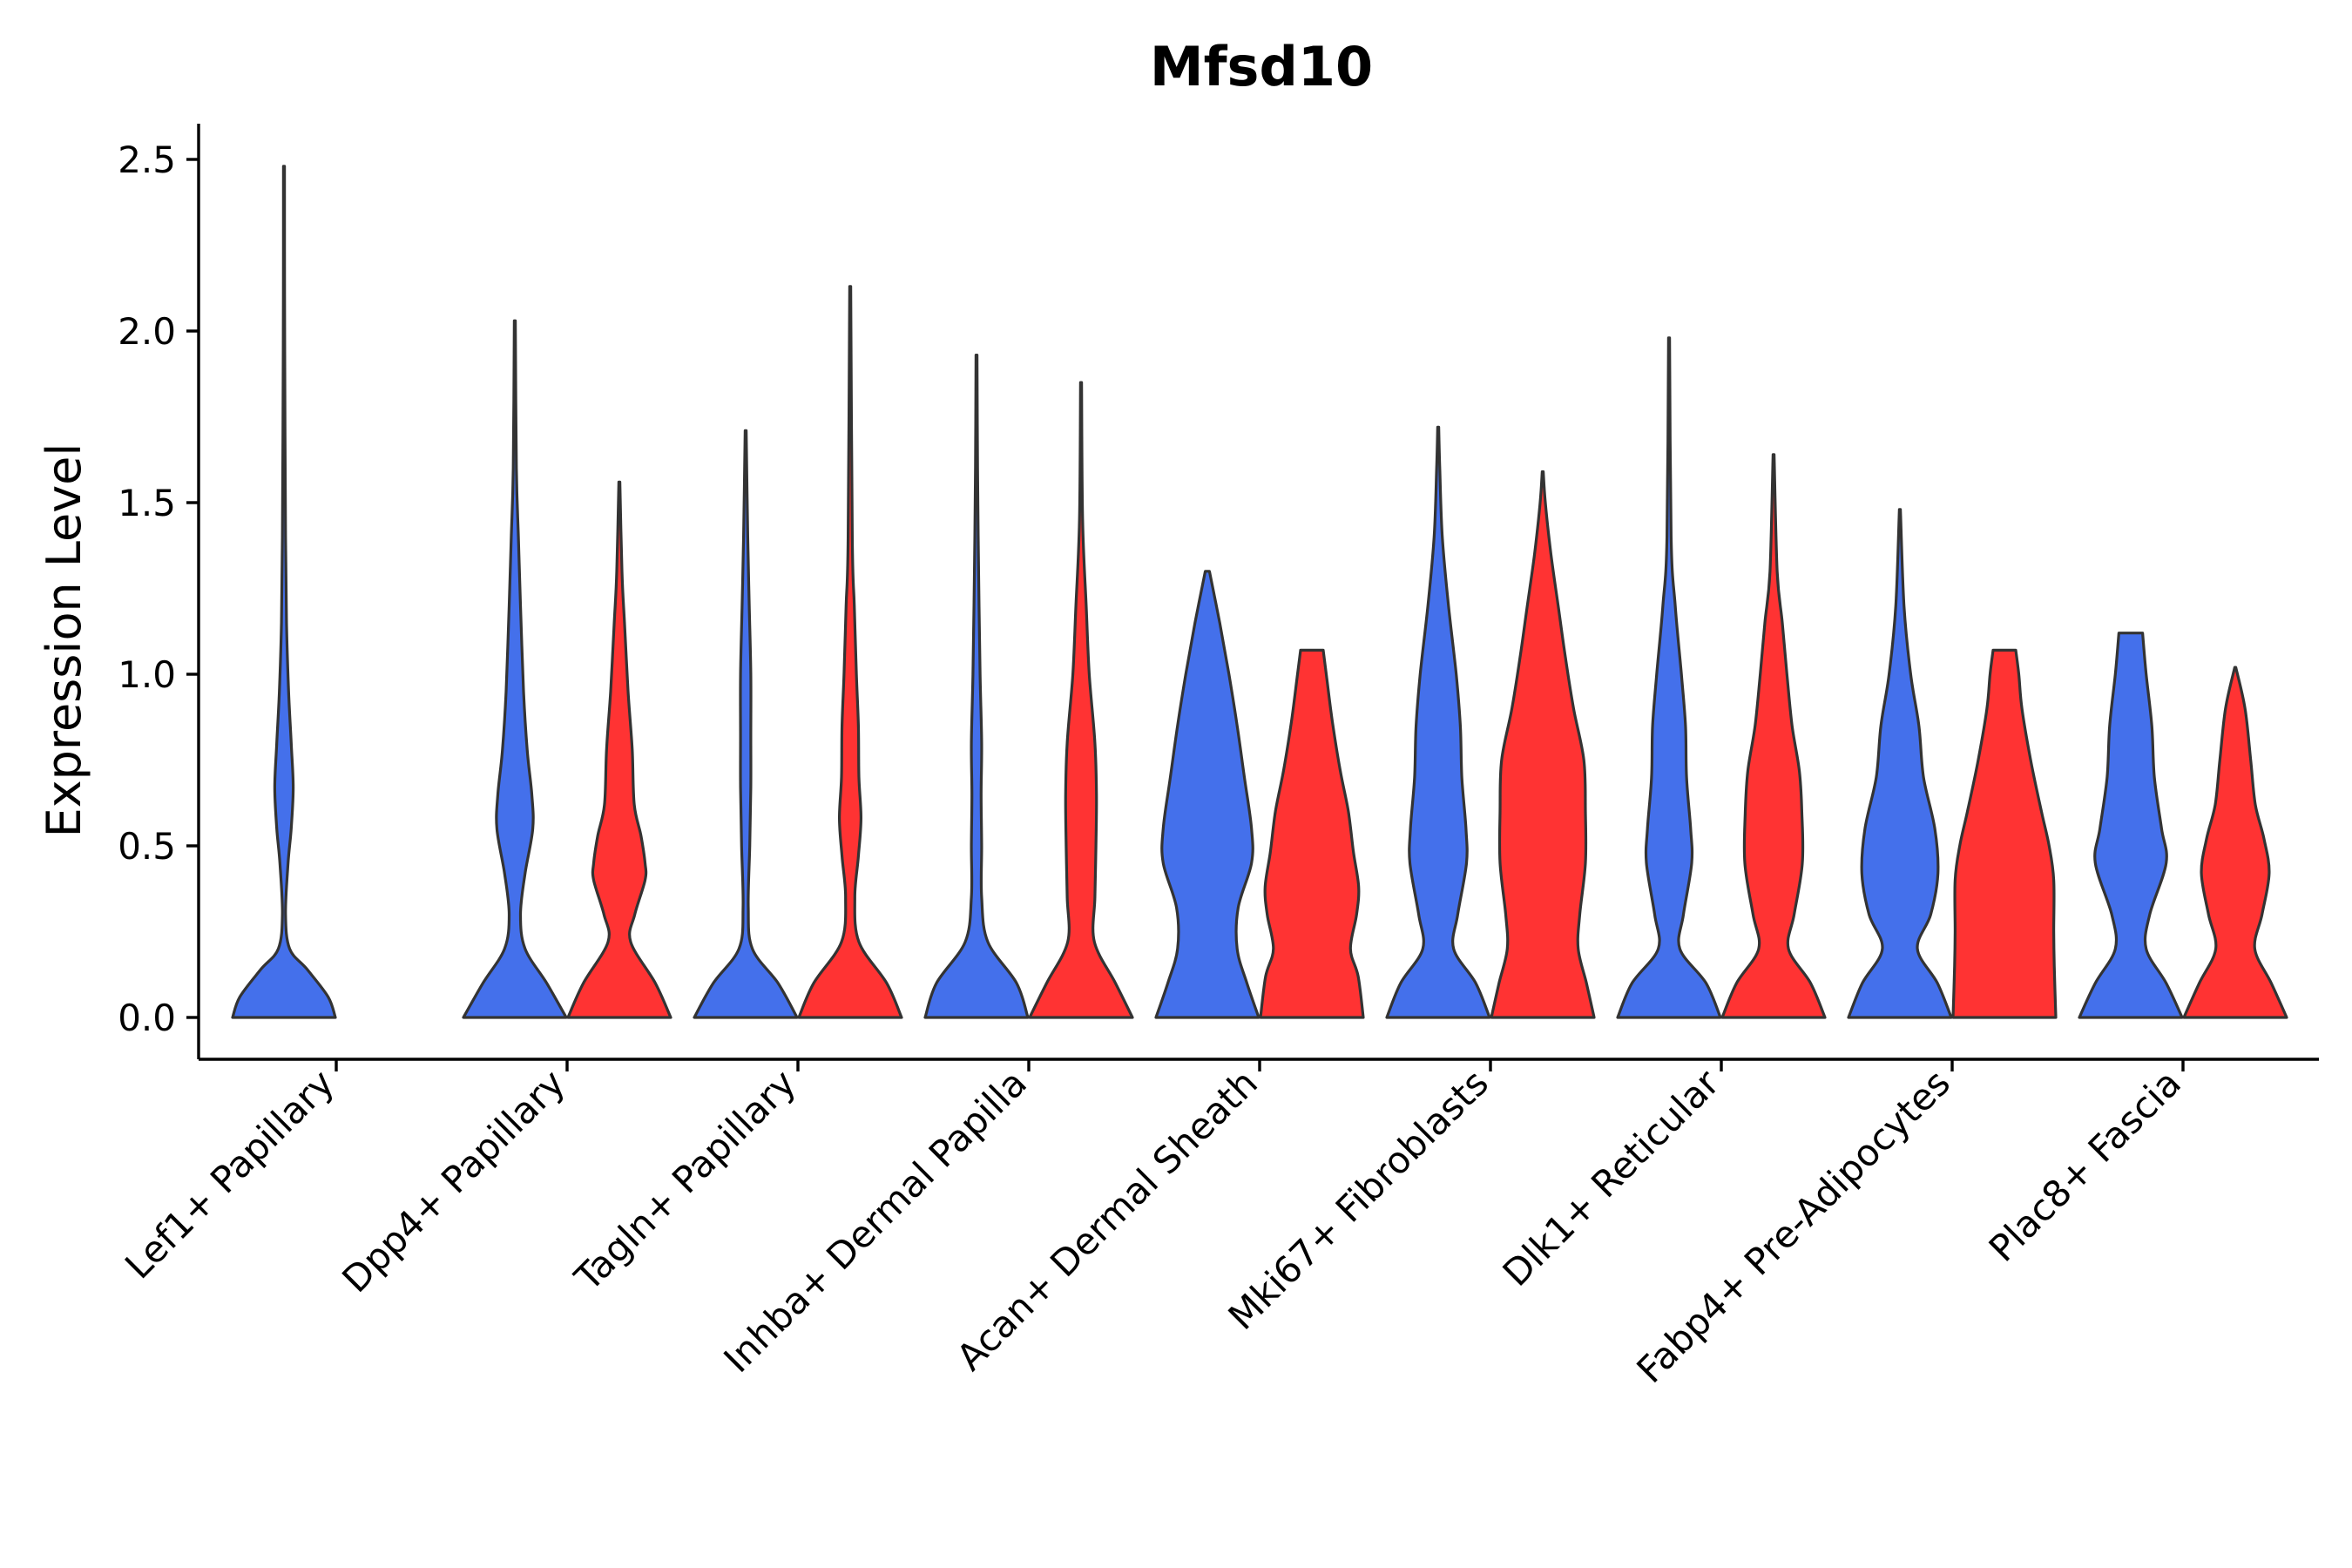 This screenshot has height=1568, width=2352. What do you see at coordinates (147, 160) in the screenshot?
I see `y-tick-label: 2.5` at bounding box center [147, 160].